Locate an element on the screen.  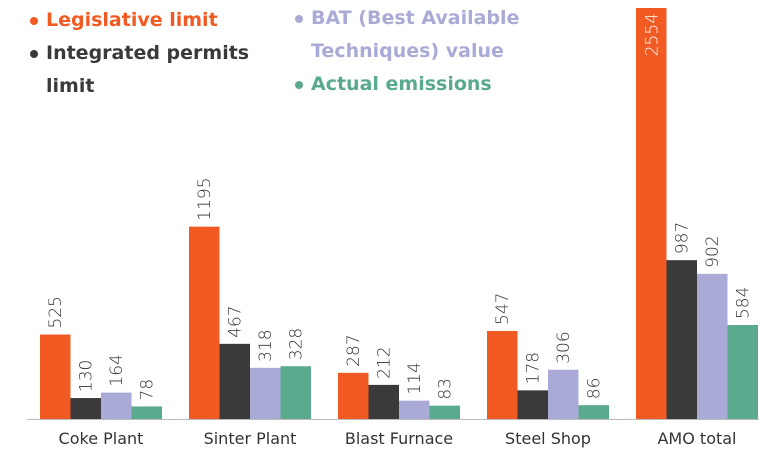
legend-label: Actual emissions is located at coordinates (401, 84).